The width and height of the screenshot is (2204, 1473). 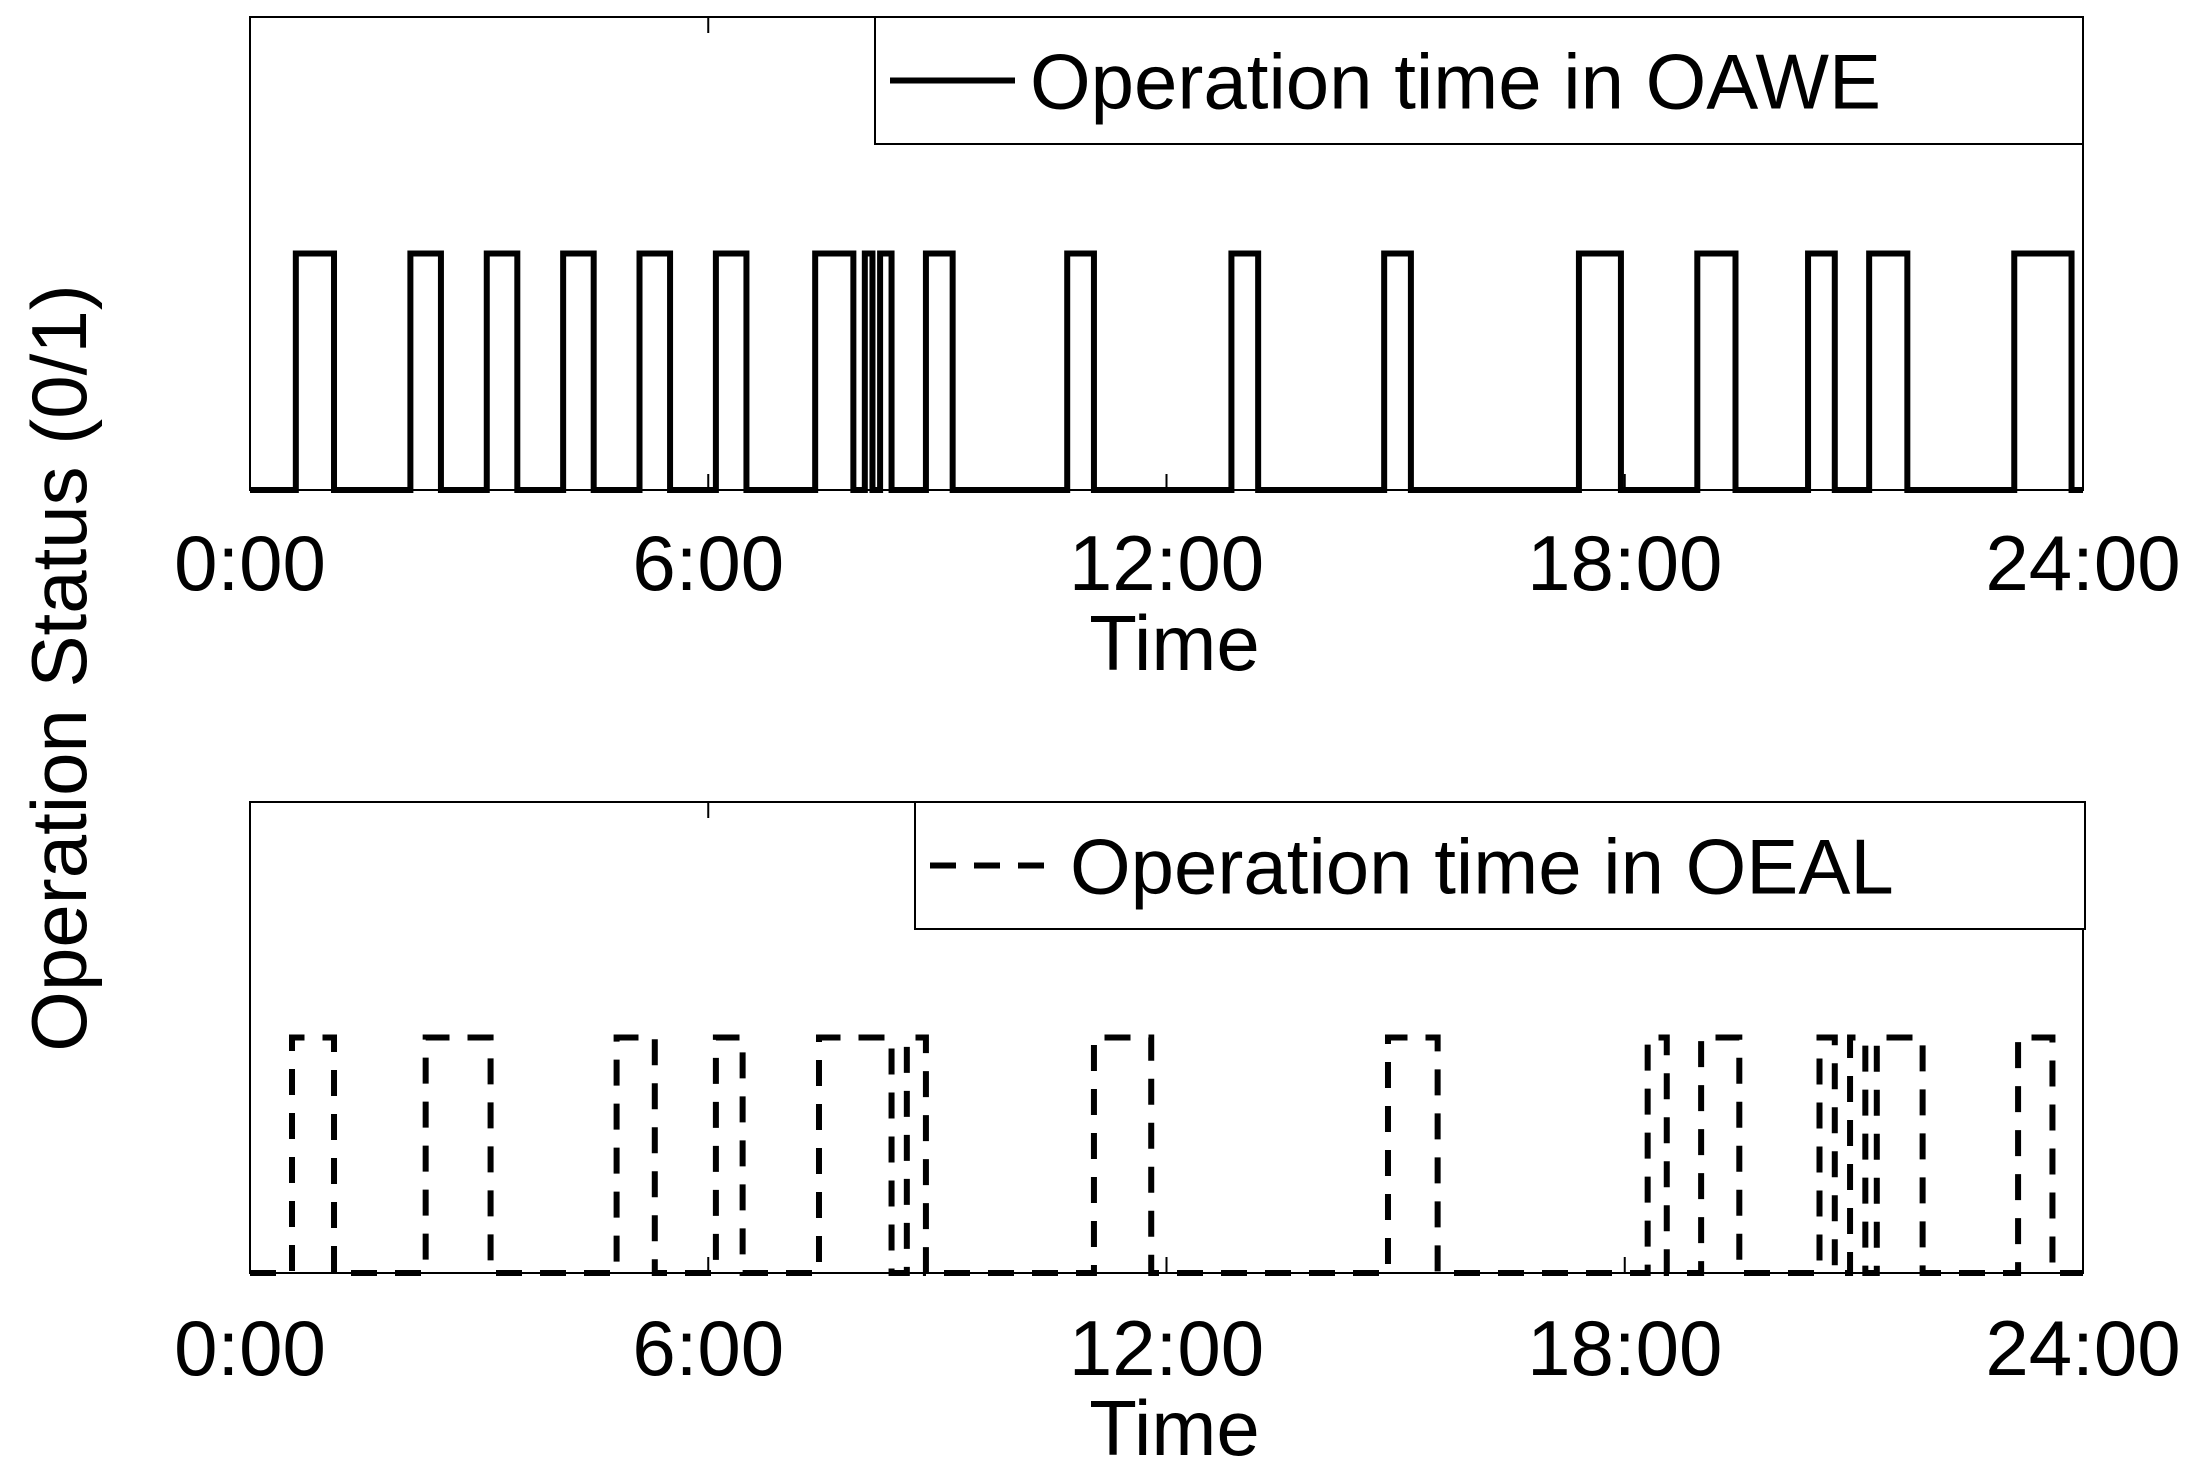 I want to click on shared-y-axis-label: Operation Status (0/1), so click(x=59, y=667).